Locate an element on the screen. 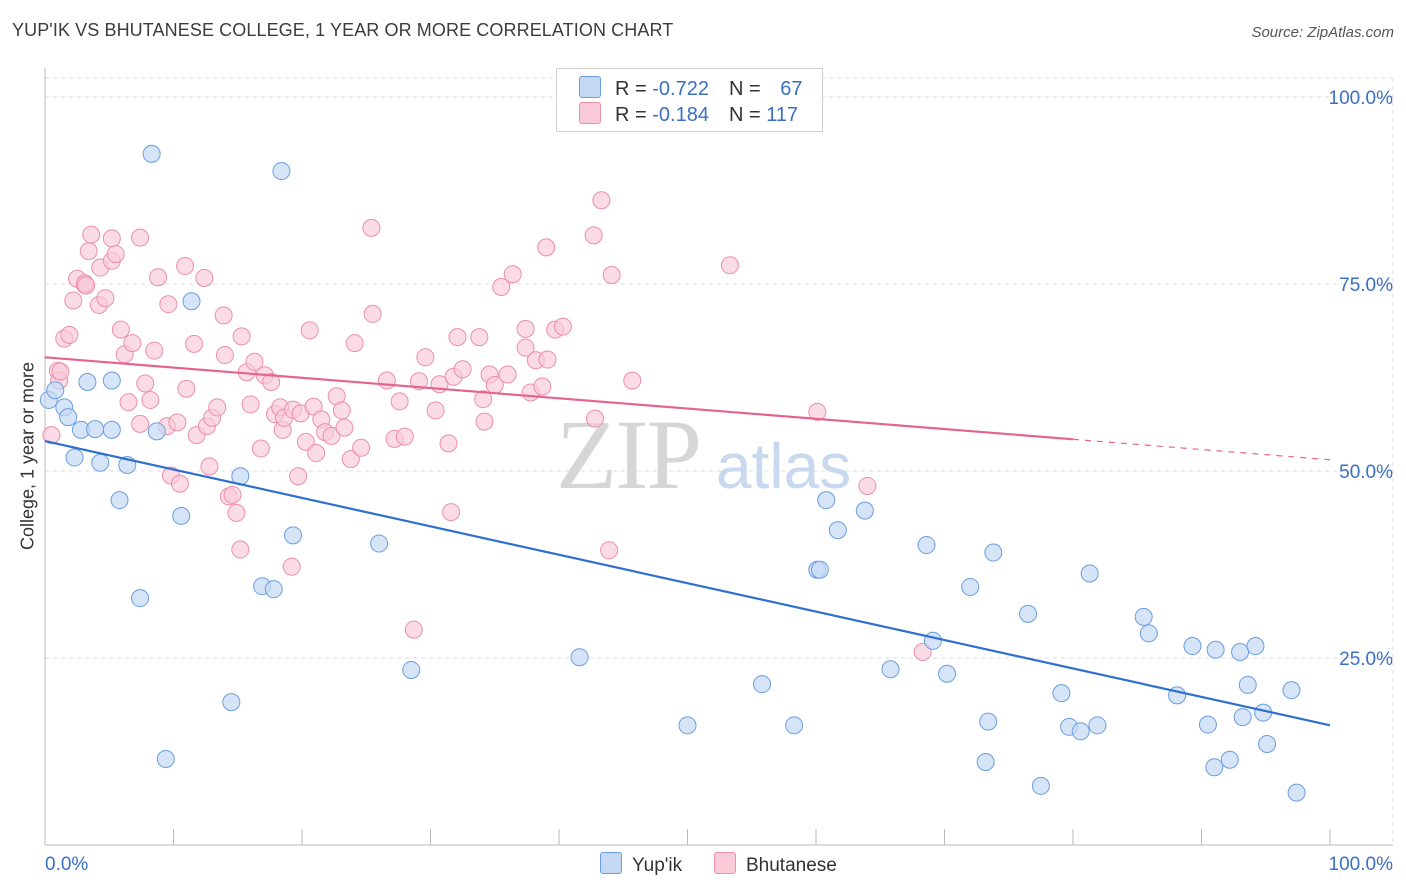 This screenshot has height=892, width=1406. y-tick-label: 75.0% is located at coordinates (1366, 285).